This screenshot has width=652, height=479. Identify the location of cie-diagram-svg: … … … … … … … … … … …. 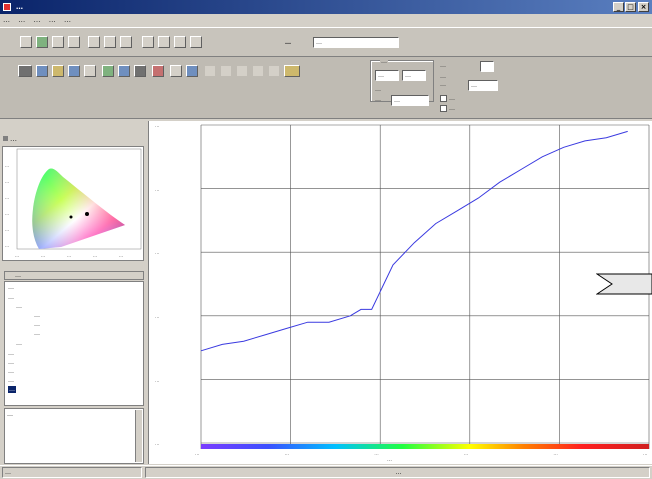
(73, 203).